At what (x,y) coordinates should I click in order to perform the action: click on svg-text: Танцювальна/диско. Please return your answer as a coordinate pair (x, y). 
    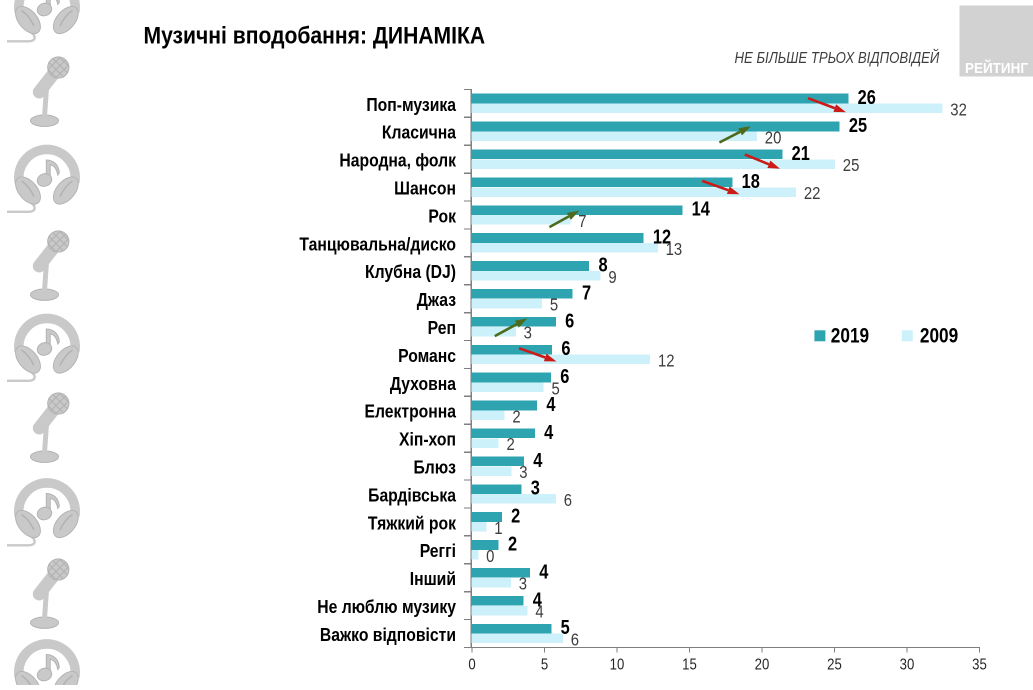
    Looking at the image, I should click on (377, 244).